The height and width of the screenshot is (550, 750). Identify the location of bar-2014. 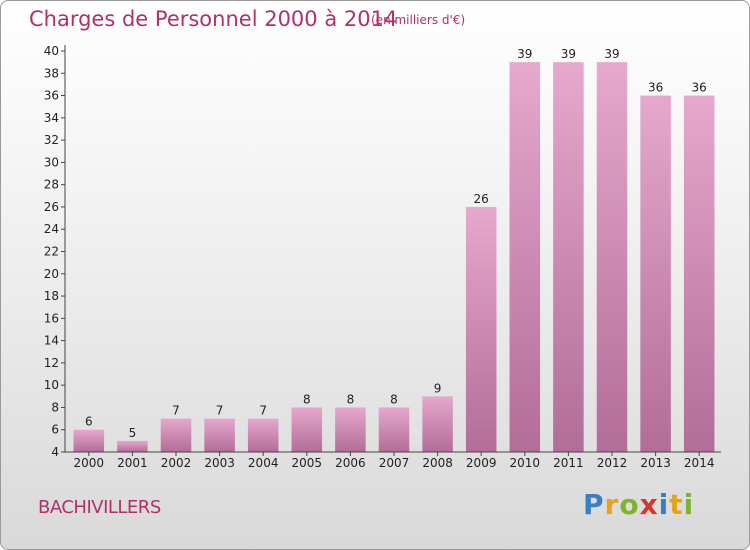
(699, 274).